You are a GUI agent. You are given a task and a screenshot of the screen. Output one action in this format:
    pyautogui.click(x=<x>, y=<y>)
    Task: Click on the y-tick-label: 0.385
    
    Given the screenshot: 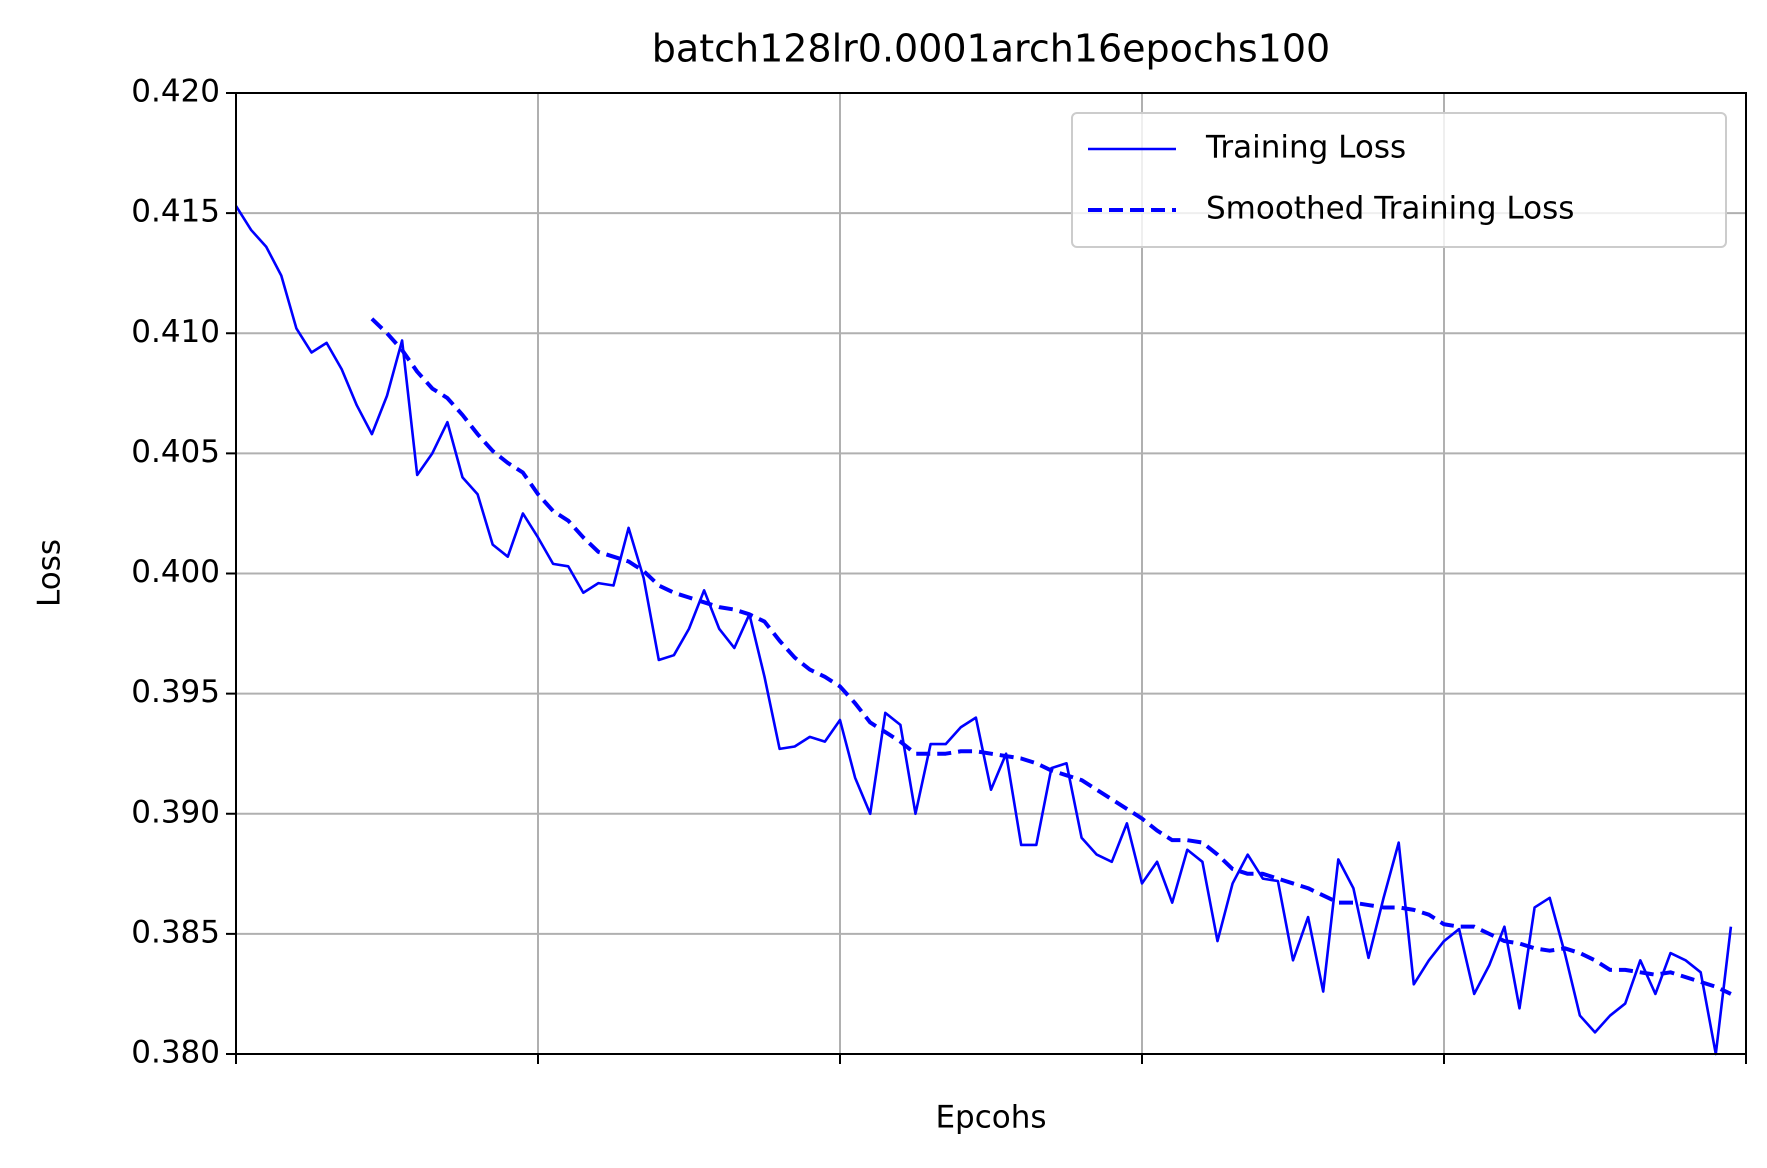 What is the action you would take?
    pyautogui.click(x=175, y=932)
    